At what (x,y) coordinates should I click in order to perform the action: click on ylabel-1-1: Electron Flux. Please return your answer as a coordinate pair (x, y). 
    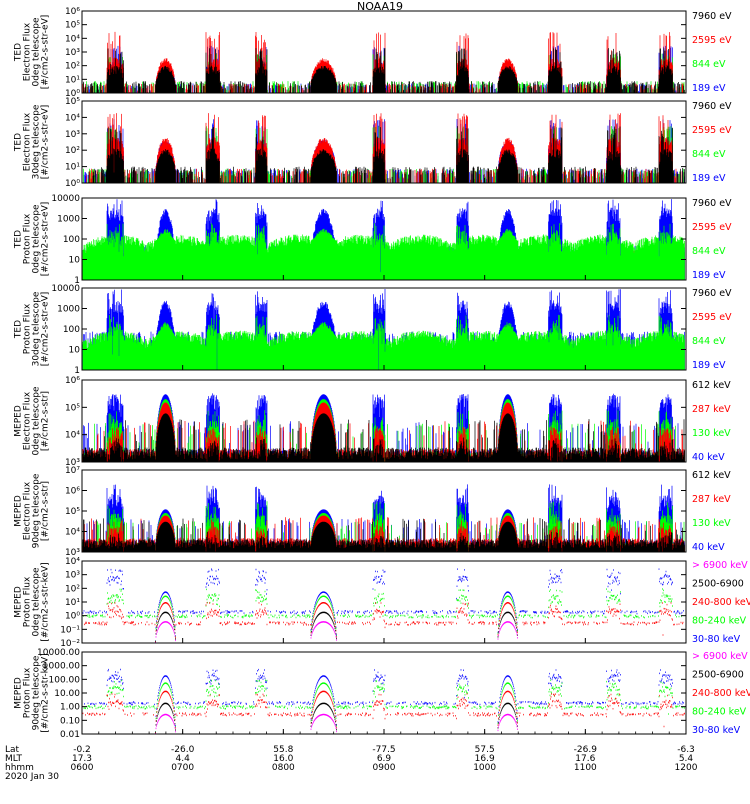
    Looking at the image, I should click on (28, 141).